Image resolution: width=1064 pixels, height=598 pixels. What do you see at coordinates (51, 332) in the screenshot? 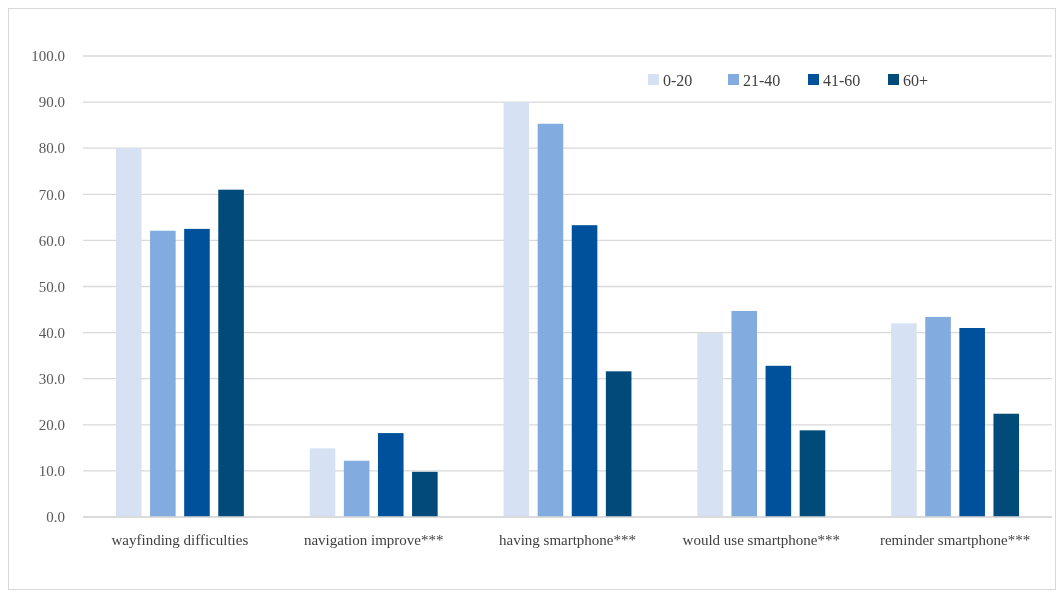
I see `y-tick-label: 40.0` at bounding box center [51, 332].